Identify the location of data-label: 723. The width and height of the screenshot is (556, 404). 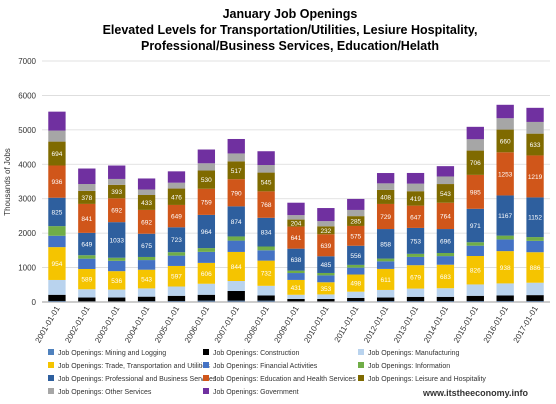
(176, 240).